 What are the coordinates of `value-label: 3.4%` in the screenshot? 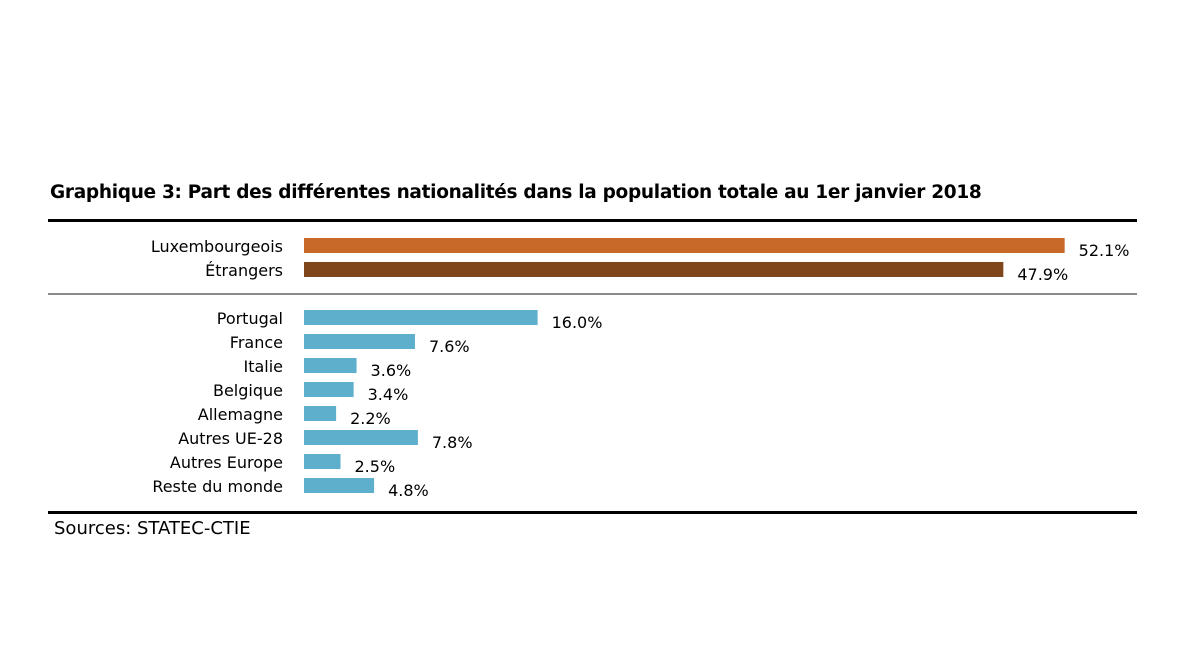 It's located at (388, 394).